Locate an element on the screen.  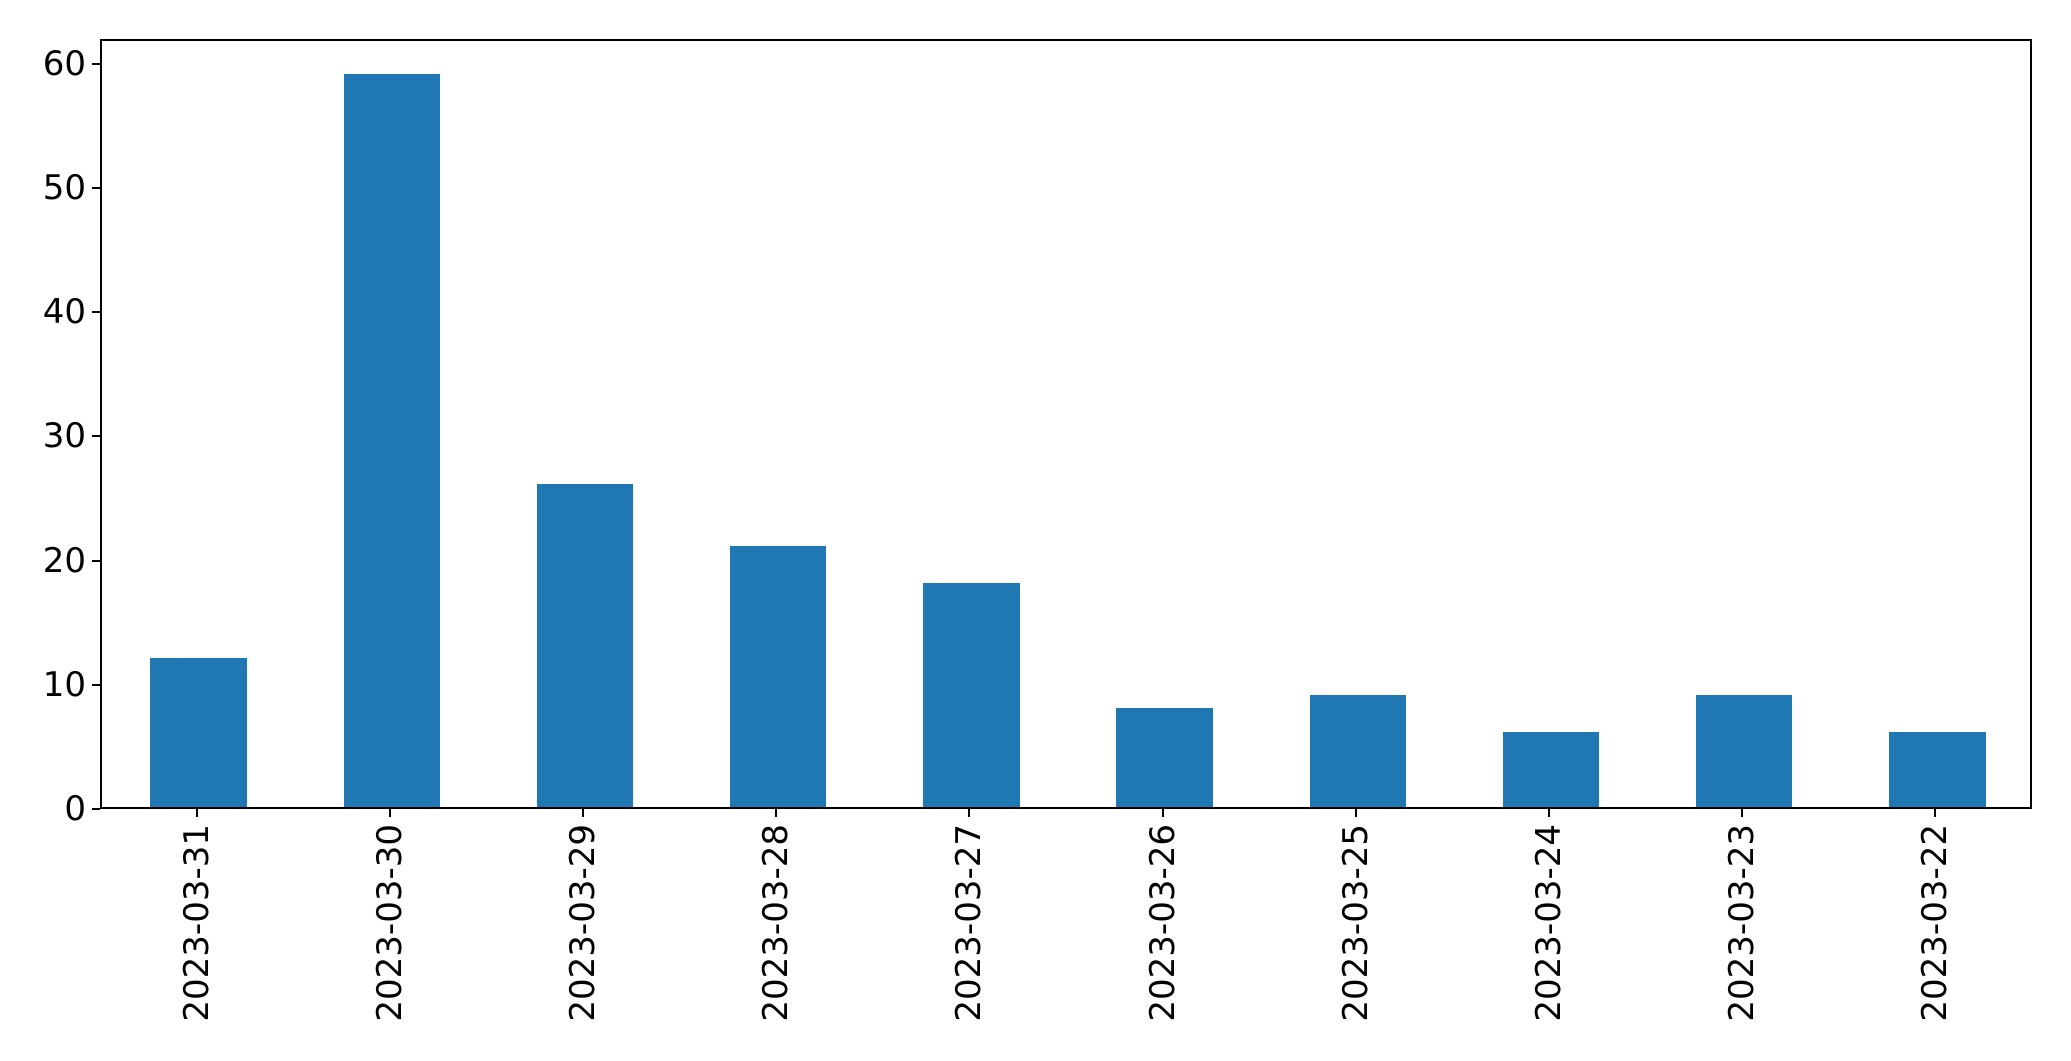
x-tick-label: 2023-03-29 is located at coordinates (583, 923).